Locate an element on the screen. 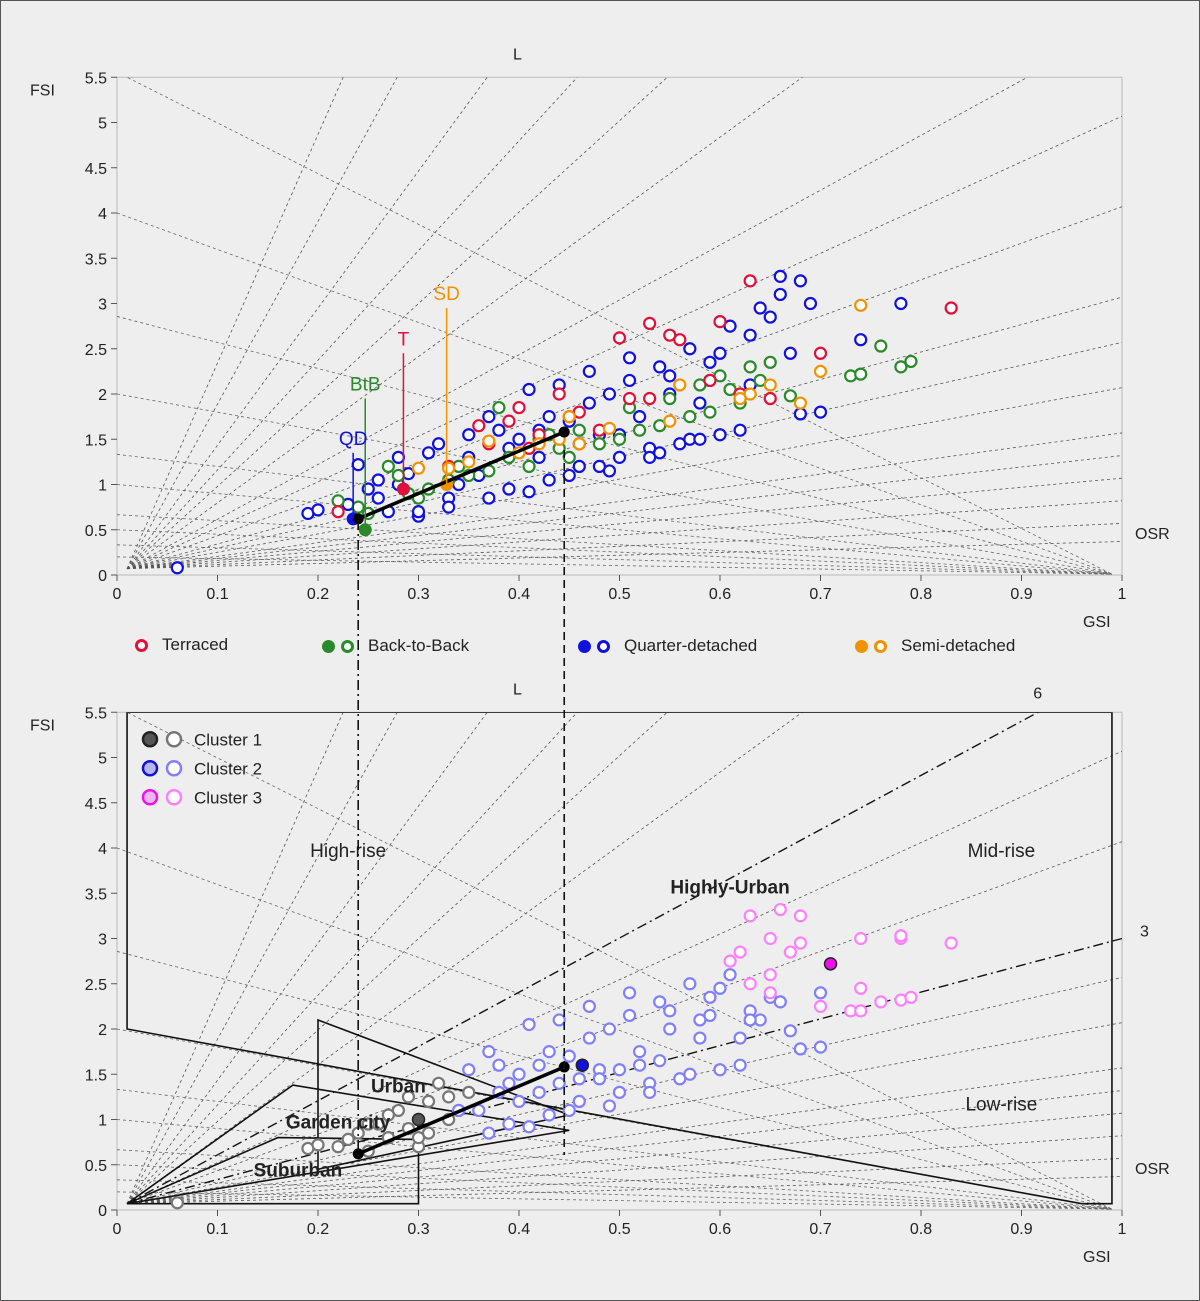 The width and height of the screenshot is (1200, 1301). y-tick-label: 4.5 is located at coordinates (96, 169).